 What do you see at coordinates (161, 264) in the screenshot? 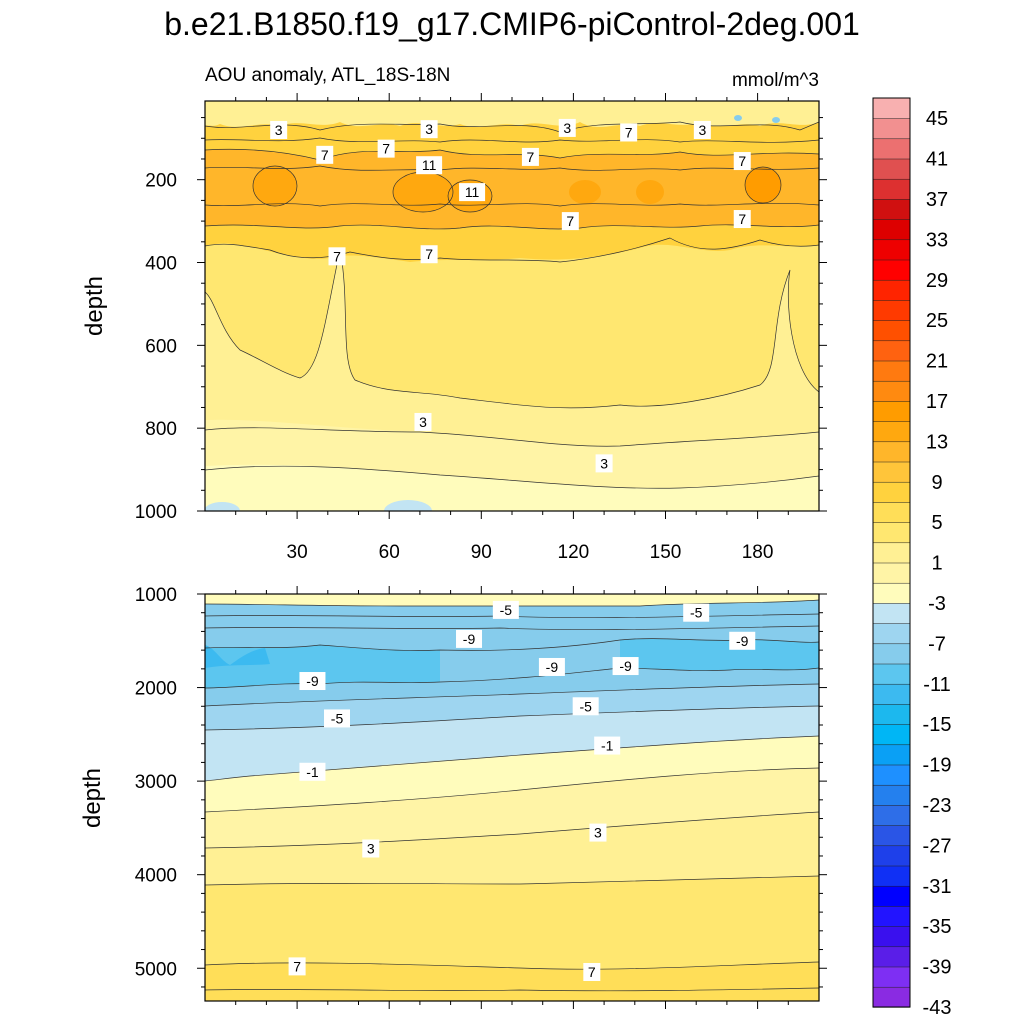
I see `upper-y-tick-label: 400` at bounding box center [161, 264].